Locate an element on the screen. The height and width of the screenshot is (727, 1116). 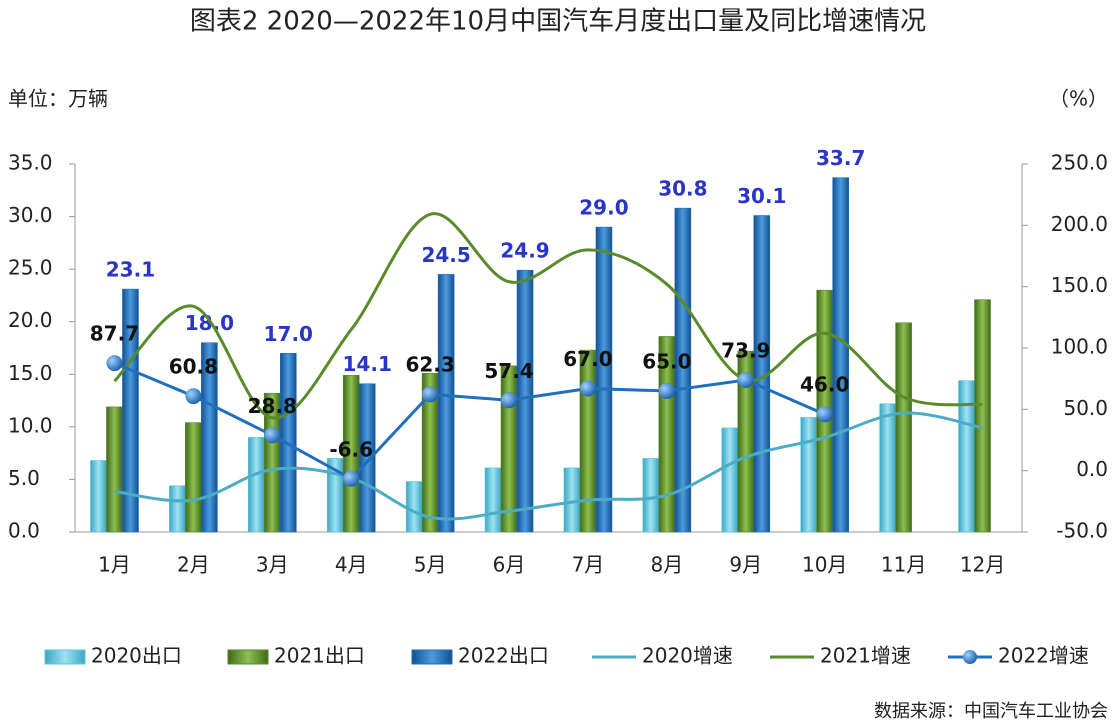
value-label: 24.5 is located at coordinates (445, 255).